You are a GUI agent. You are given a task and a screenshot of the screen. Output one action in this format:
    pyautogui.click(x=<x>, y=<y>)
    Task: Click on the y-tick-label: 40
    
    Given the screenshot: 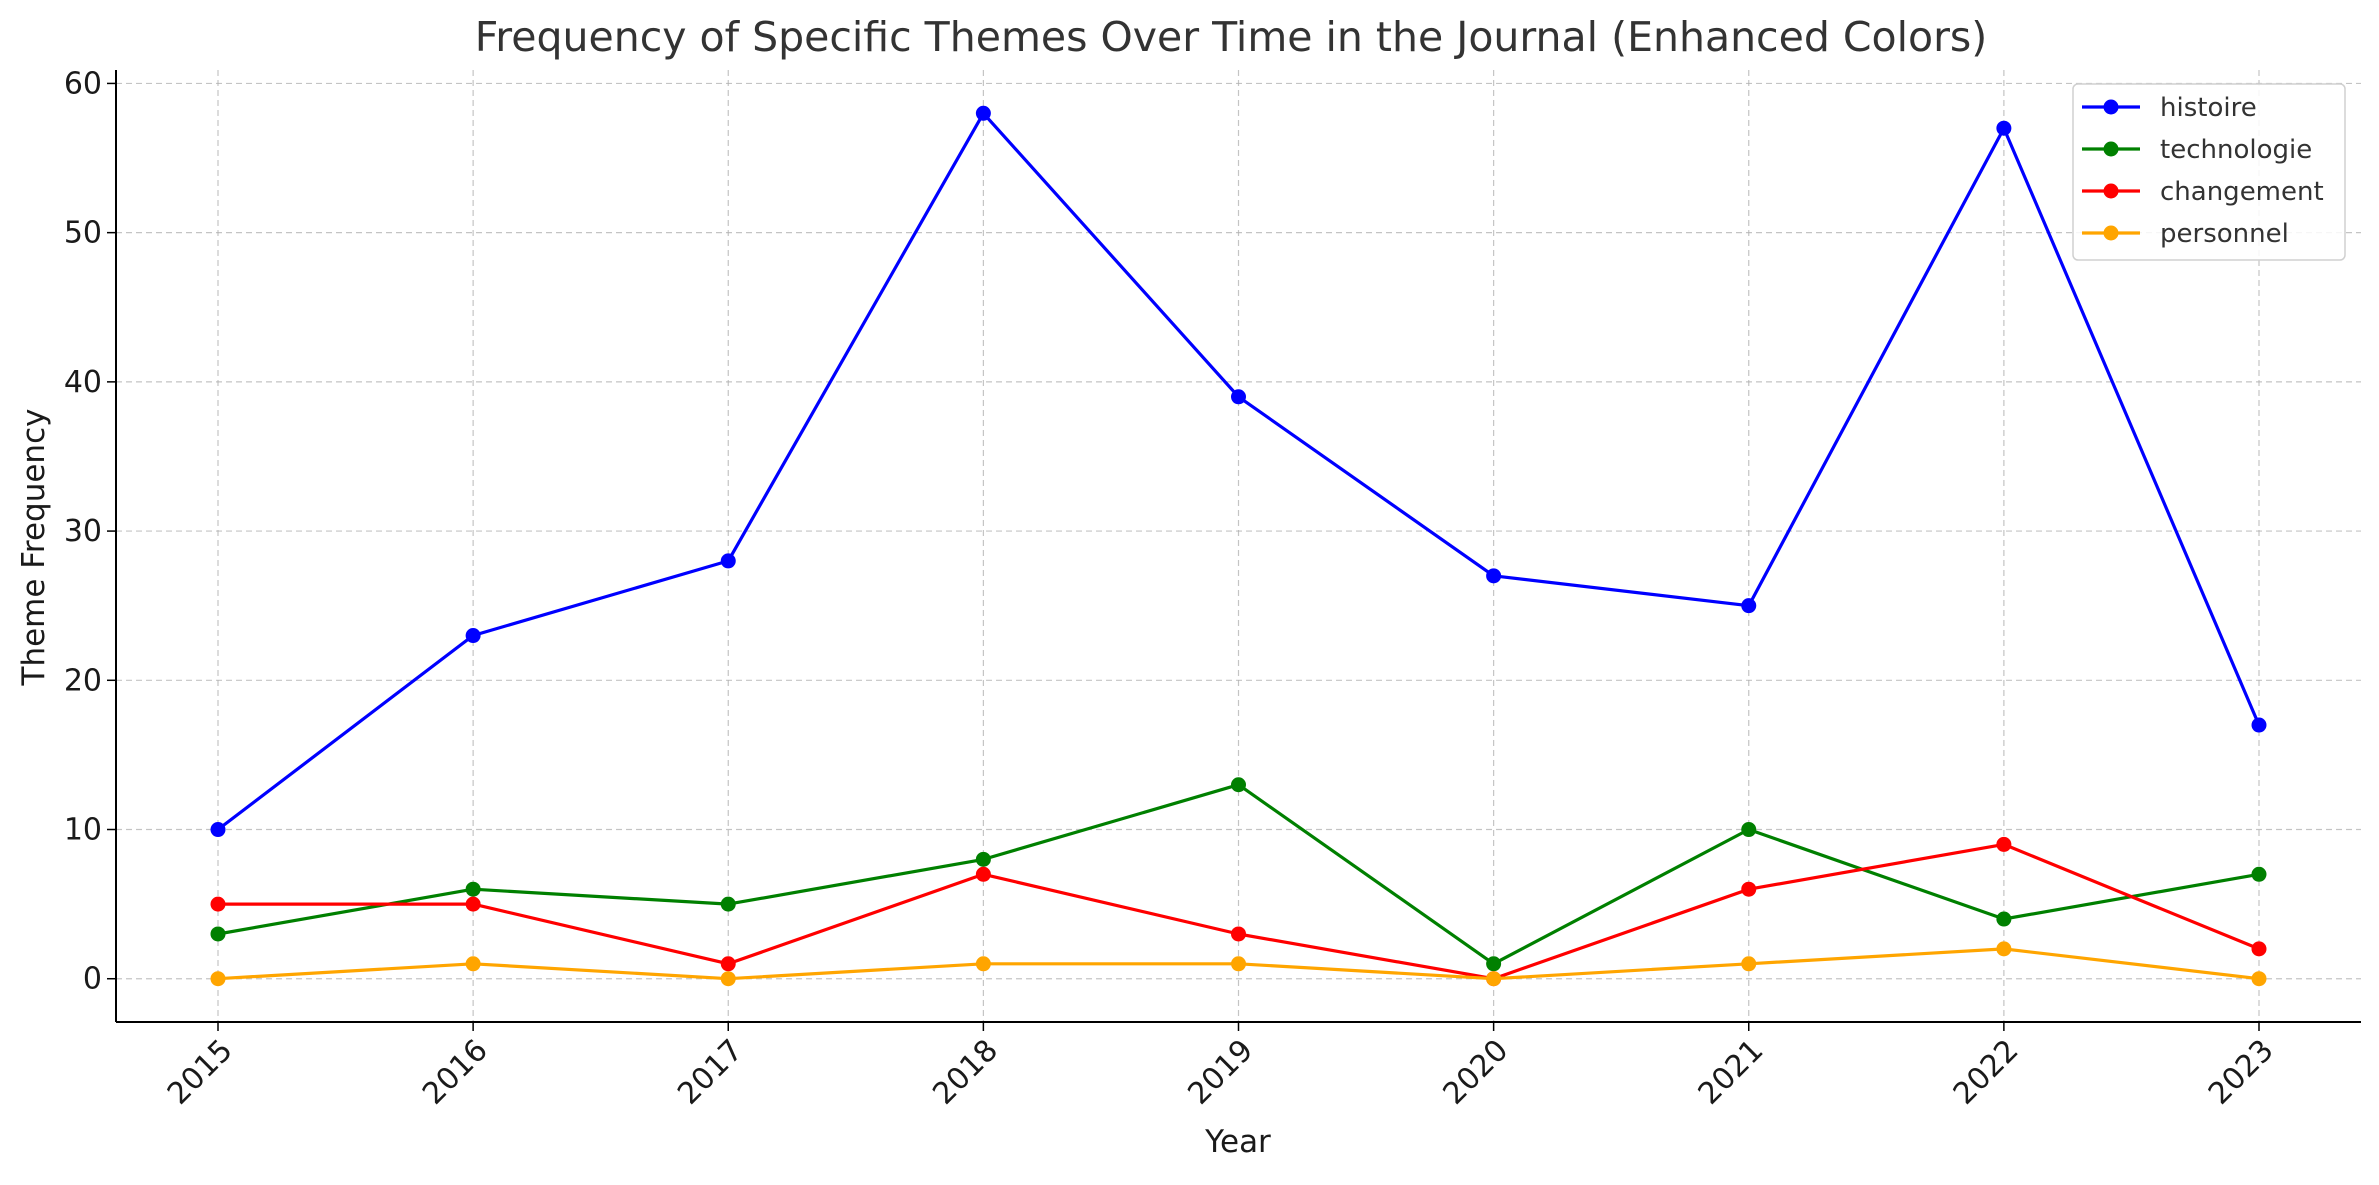 What is the action you would take?
    pyautogui.click(x=83, y=382)
    